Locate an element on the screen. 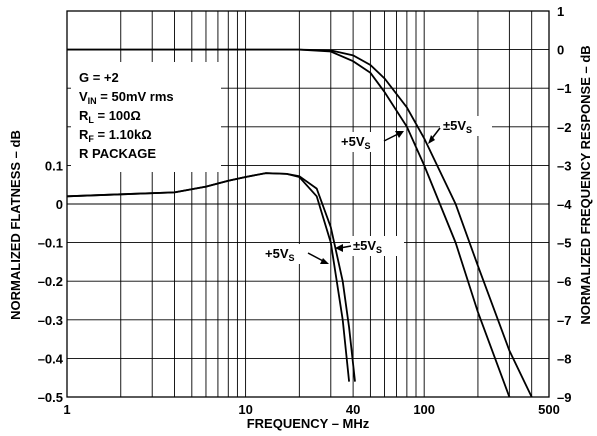  x-axis-label: FREQUENCY – MHz is located at coordinates (308, 423).